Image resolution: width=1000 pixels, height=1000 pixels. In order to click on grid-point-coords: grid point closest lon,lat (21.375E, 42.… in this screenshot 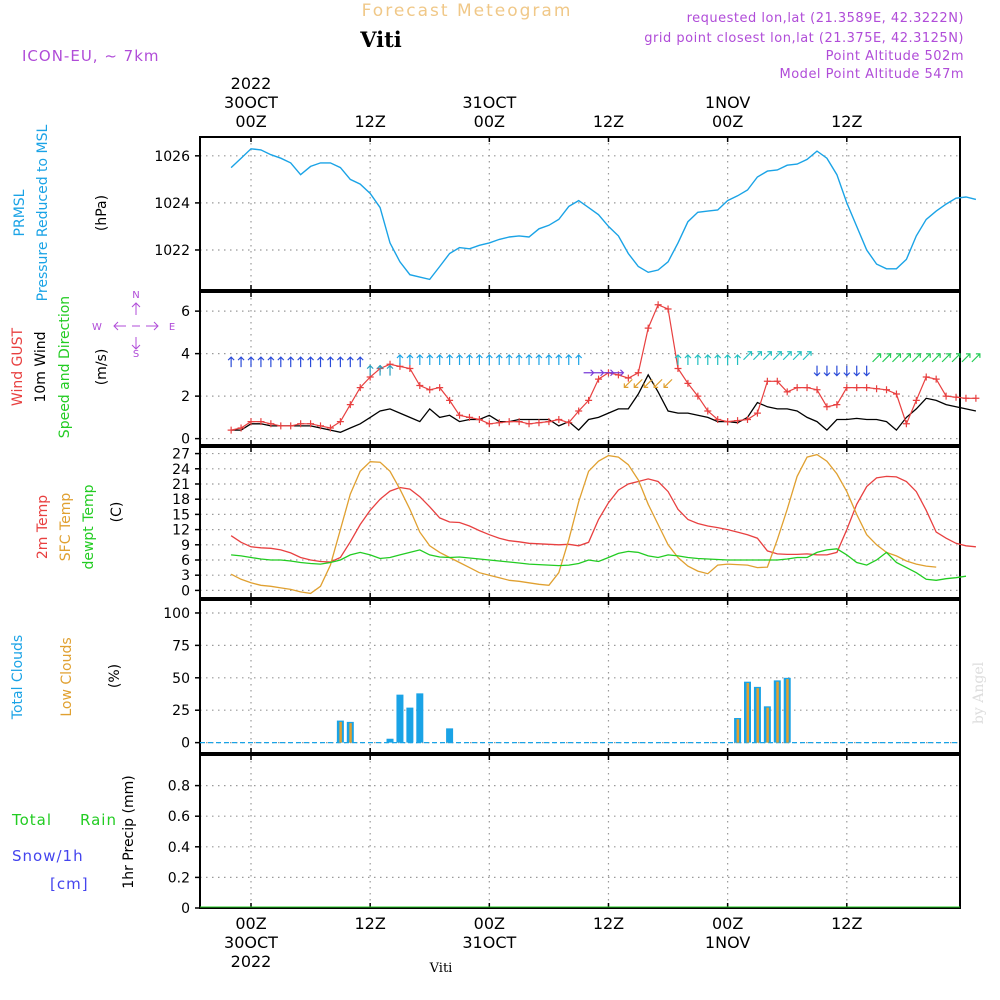, I will do `click(804, 38)`.